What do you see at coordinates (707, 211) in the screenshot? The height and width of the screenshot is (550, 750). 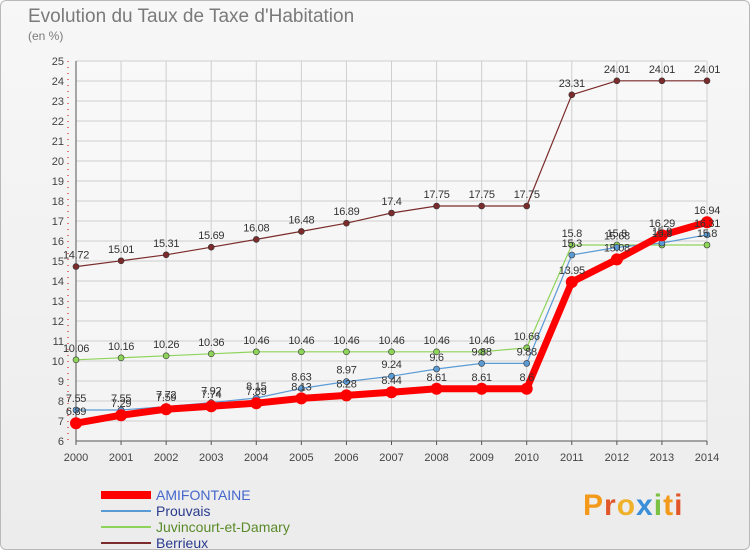 I see `data-label: 16.94` at bounding box center [707, 211].